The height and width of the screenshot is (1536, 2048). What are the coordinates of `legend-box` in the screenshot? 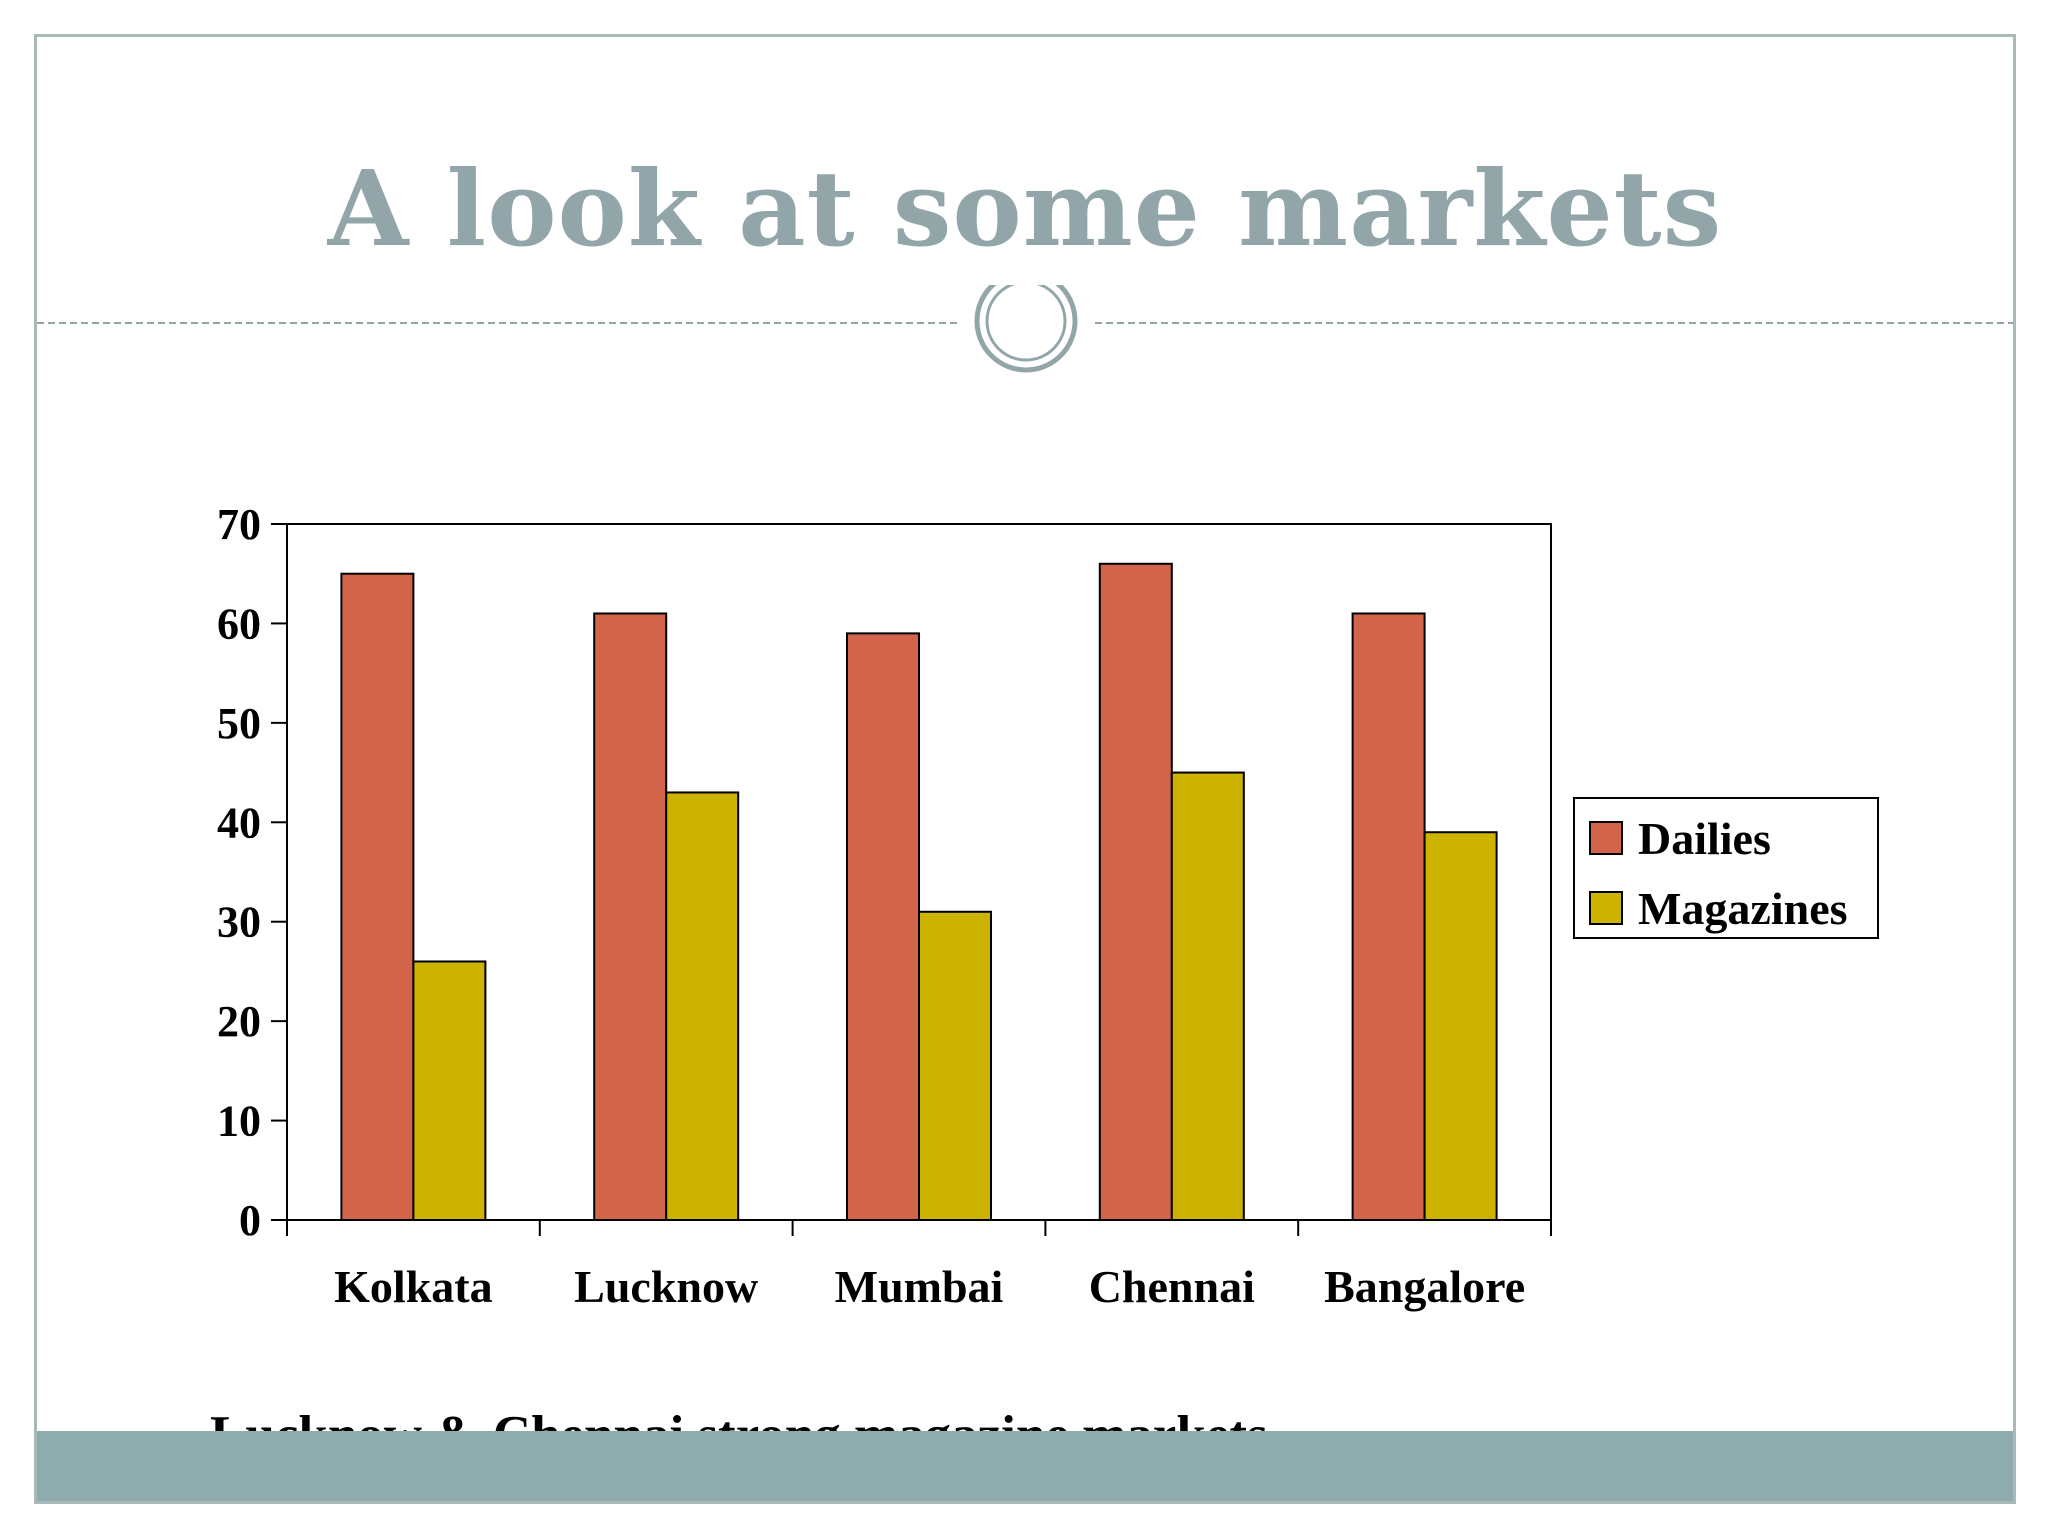 It's located at (1726, 868).